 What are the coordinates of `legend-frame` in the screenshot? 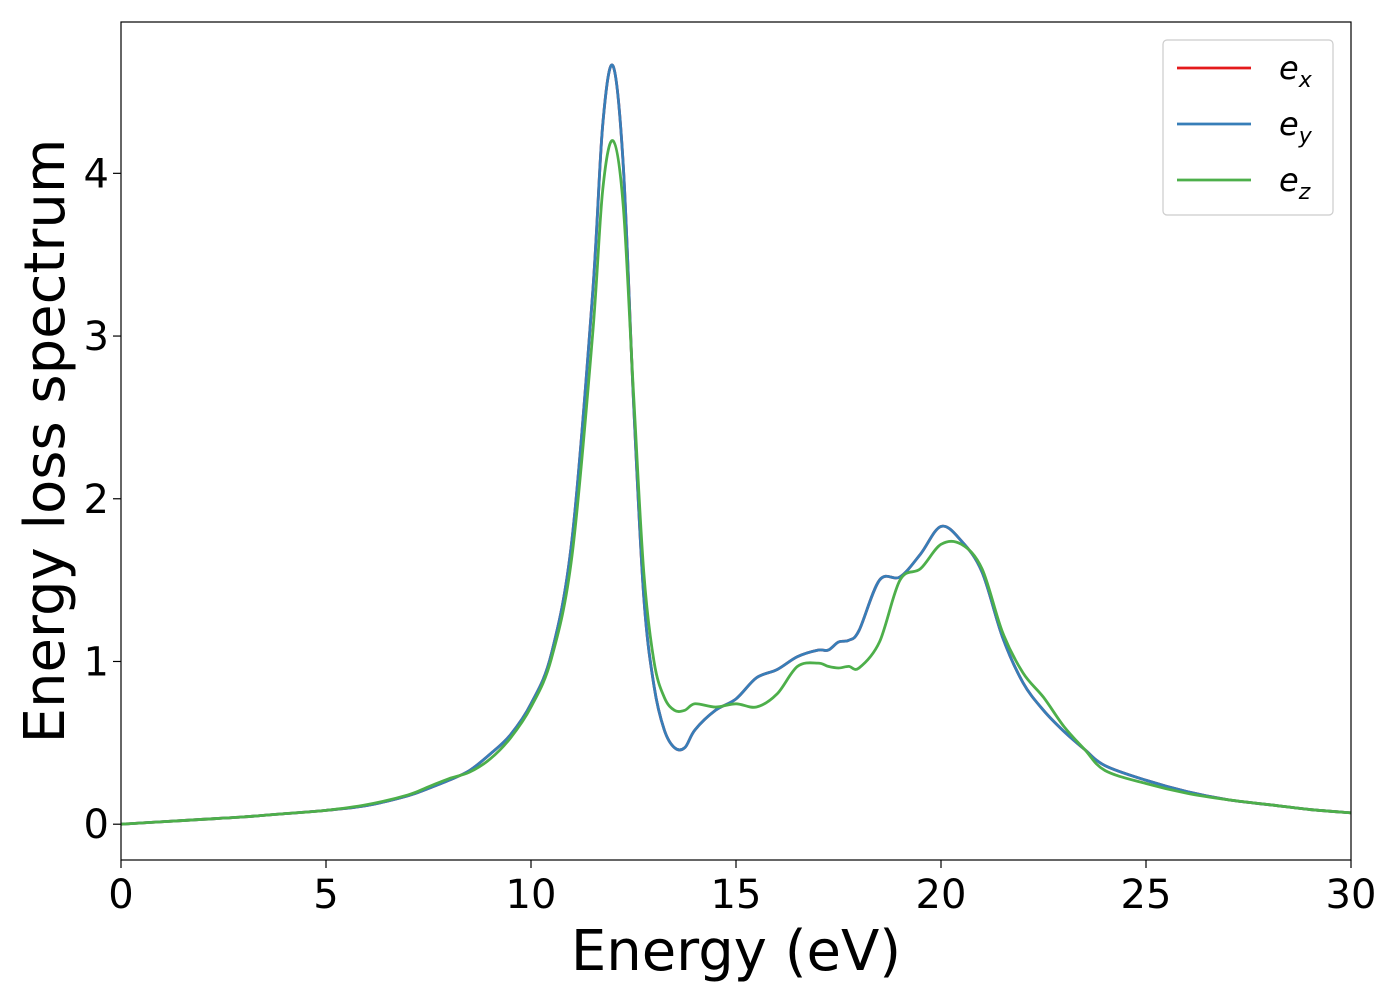 It's located at (1248, 127).